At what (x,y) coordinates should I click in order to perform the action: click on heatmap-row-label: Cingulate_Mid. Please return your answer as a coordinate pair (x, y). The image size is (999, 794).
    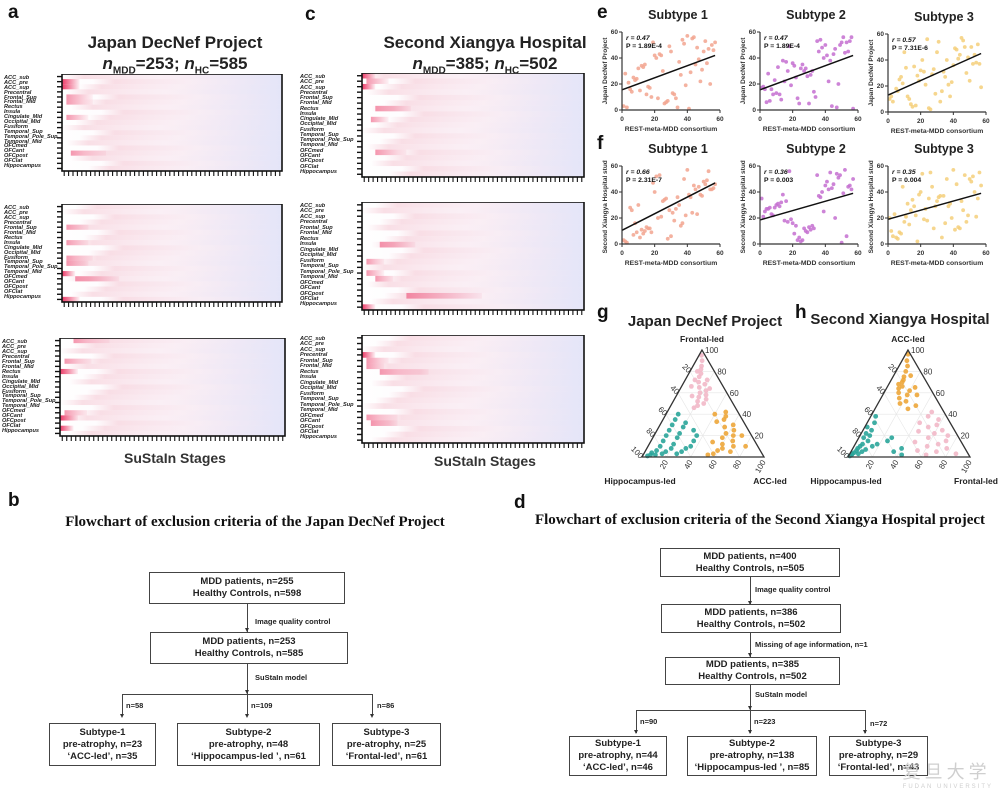
    Looking at the image, I should click on (319, 382).